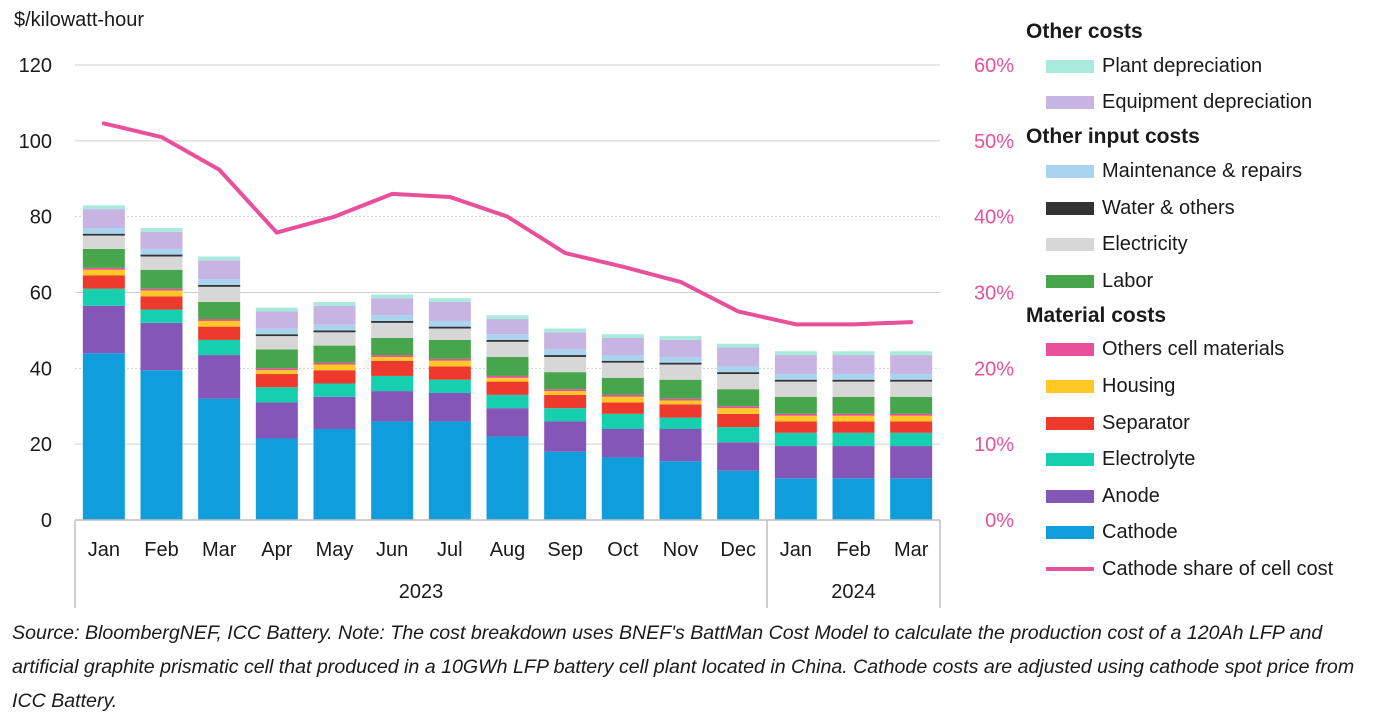  Describe the element at coordinates (999, 521) in the screenshot. I see `y2-tick-label: 0%` at that location.